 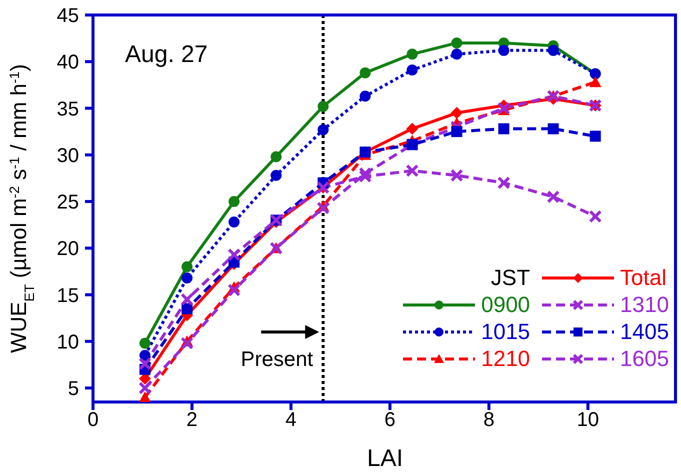 I want to click on x-tick-label: 2, so click(x=192, y=420).